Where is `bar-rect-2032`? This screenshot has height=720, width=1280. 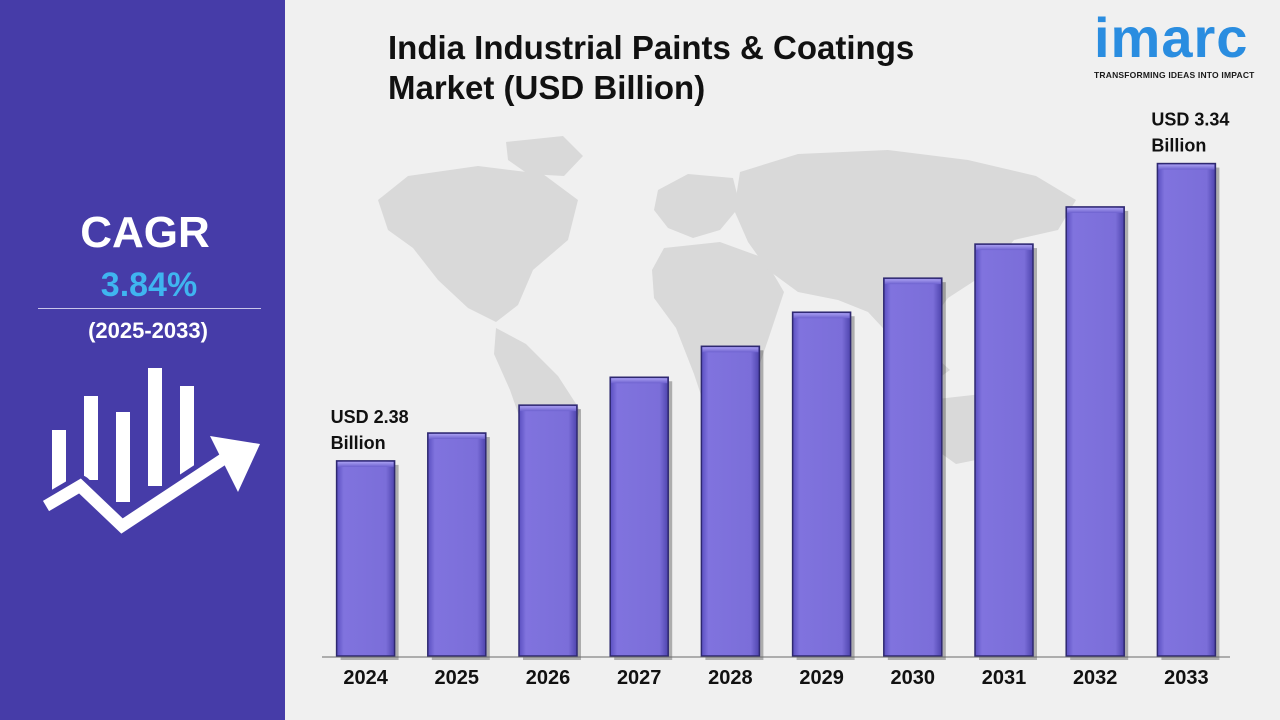
bar-rect-2032 is located at coordinates (1095, 431).